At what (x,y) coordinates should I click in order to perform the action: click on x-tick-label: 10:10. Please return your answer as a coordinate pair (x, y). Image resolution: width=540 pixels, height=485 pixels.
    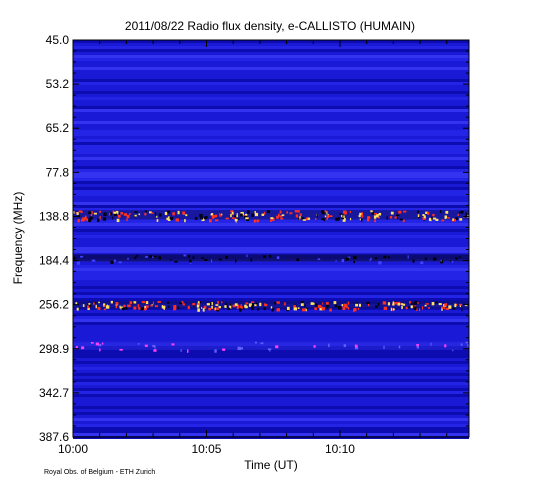
    Looking at the image, I should click on (340, 449).